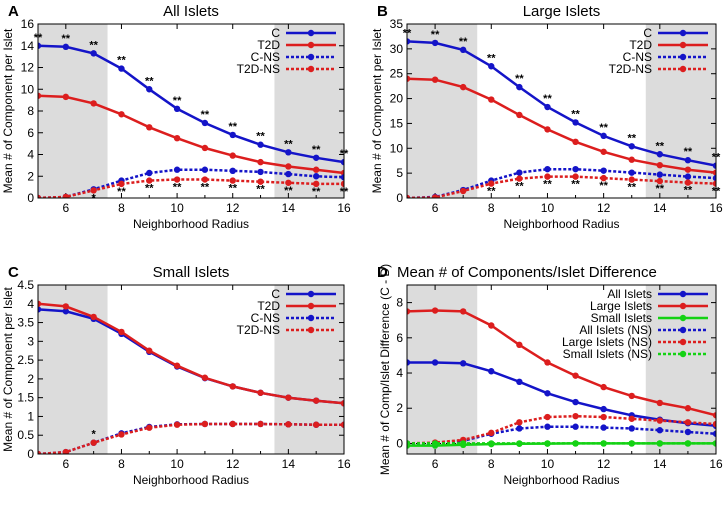  Describe the element at coordinates (683, 318) in the screenshot. I see `legend-marker-small-islets` at that location.